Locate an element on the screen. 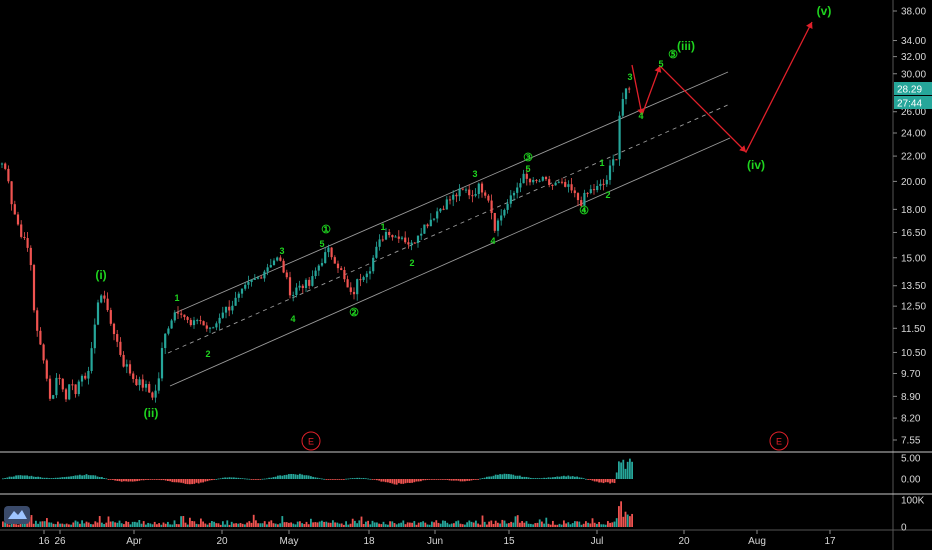 The width and height of the screenshot is (932, 550). price-tick-label: 24.00 is located at coordinates (913, 133).